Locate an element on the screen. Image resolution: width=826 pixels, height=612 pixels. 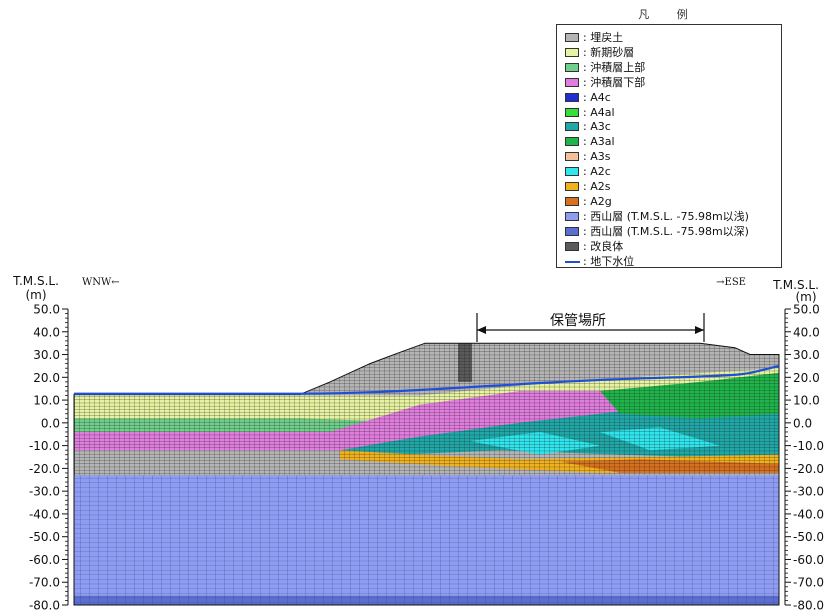
arrow-right-icon is located at coordinates (699, 330).